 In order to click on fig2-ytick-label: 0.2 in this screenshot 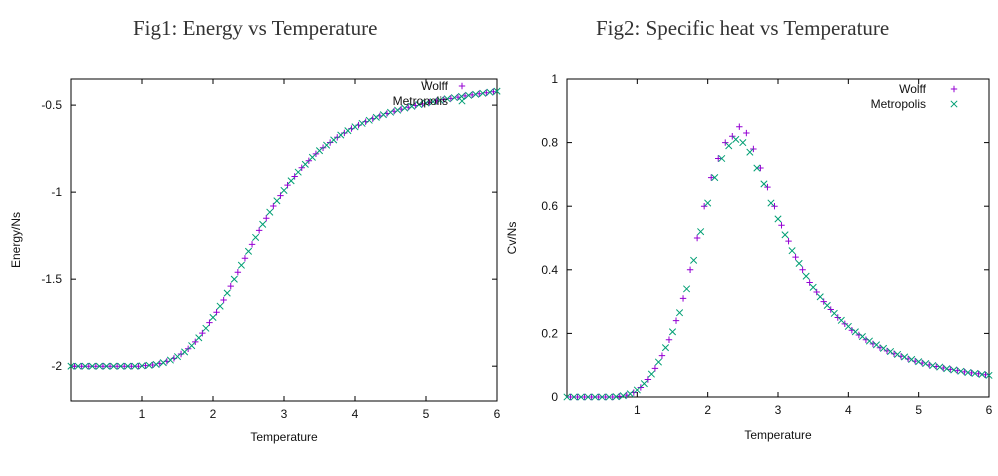, I will do `click(549, 333)`.